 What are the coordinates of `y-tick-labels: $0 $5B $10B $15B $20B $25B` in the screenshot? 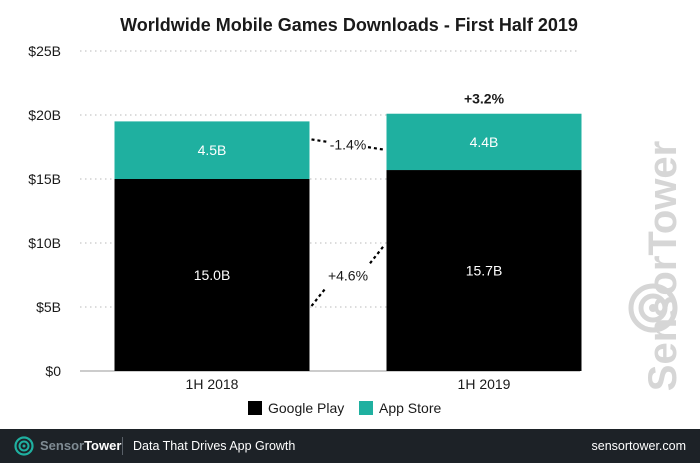 It's located at (44, 211).